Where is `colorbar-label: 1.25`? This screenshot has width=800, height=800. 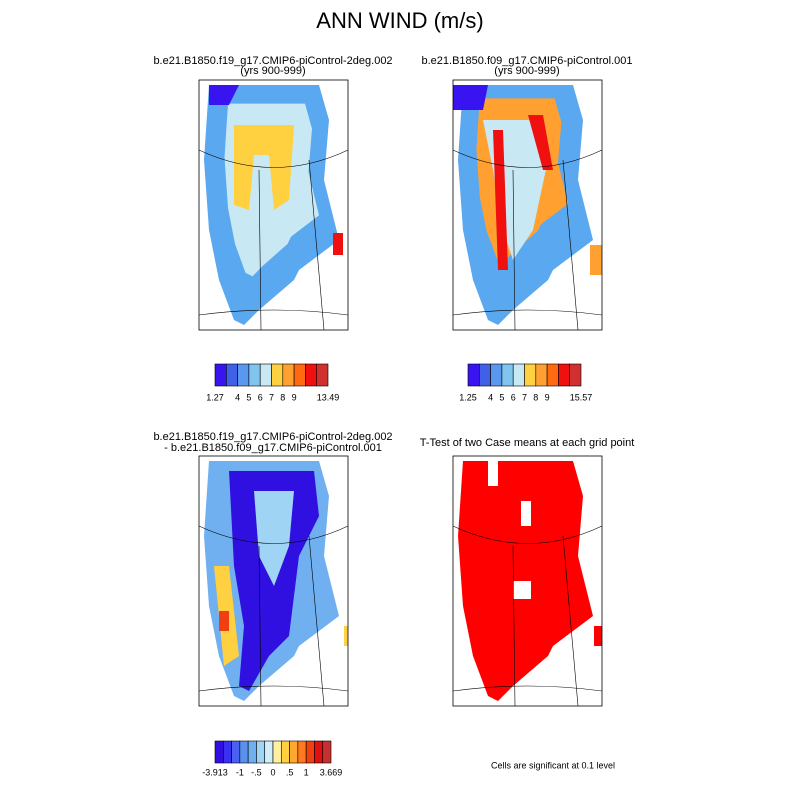 colorbar-label: 1.25 is located at coordinates (468, 397).